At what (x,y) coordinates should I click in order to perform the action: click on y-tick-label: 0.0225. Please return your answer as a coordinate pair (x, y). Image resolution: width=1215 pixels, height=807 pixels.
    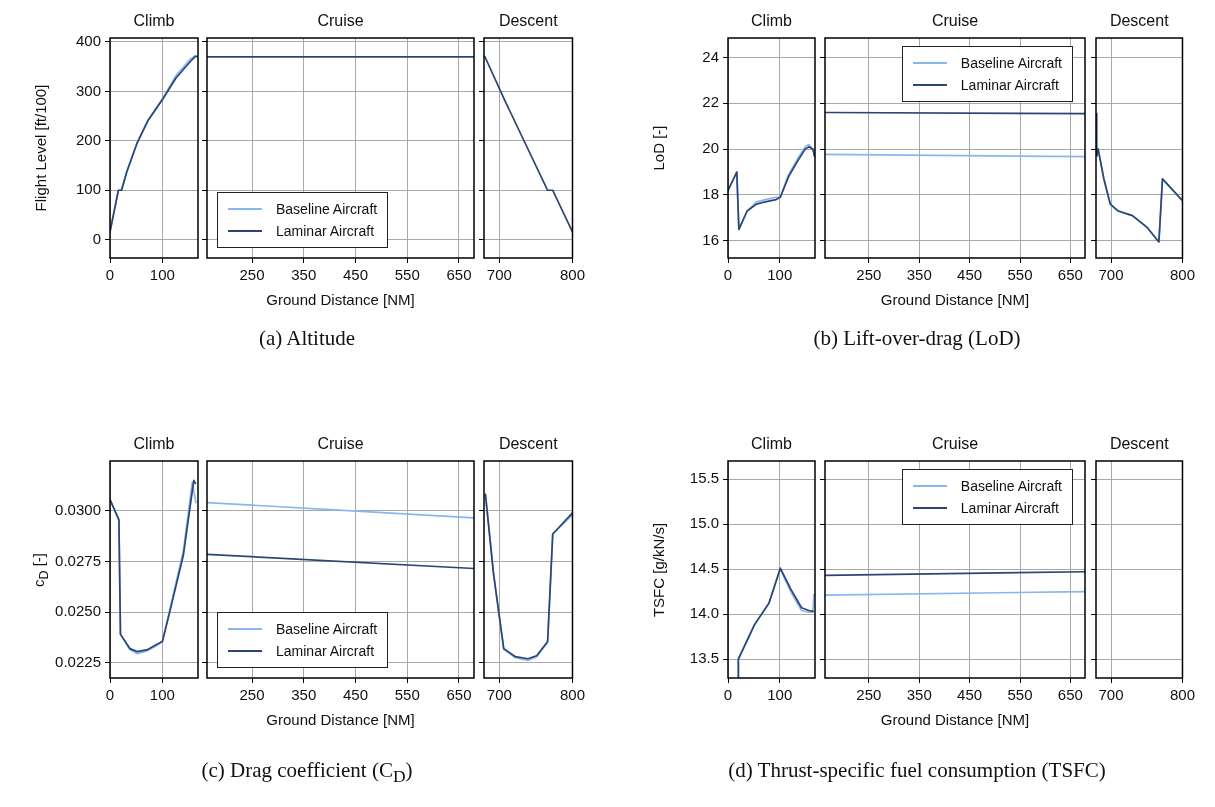
    Looking at the image, I should click on (78, 661).